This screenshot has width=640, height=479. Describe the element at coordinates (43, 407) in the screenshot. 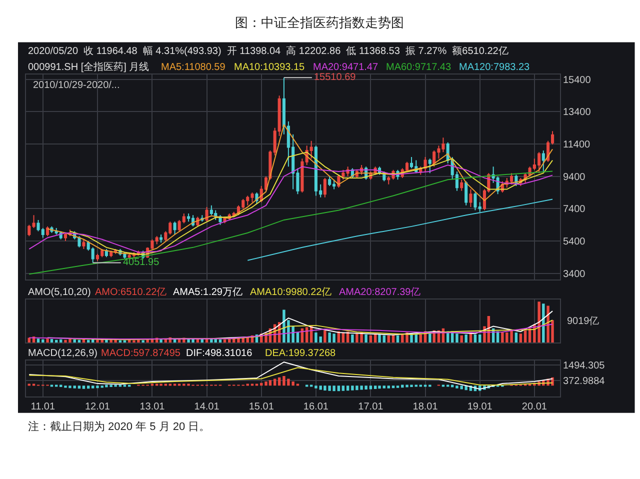

I see `x-tick-label: 11.01` at that location.